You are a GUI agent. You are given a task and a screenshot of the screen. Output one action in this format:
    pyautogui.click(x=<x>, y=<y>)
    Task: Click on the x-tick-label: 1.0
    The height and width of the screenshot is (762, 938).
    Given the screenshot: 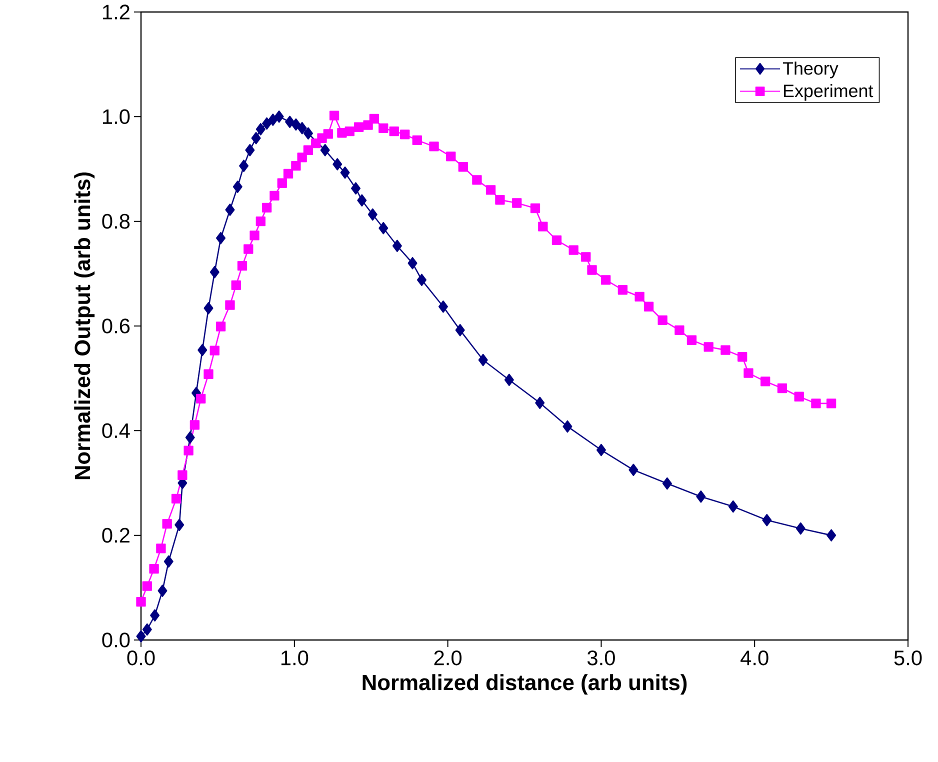 What is the action you would take?
    pyautogui.click(x=294, y=658)
    